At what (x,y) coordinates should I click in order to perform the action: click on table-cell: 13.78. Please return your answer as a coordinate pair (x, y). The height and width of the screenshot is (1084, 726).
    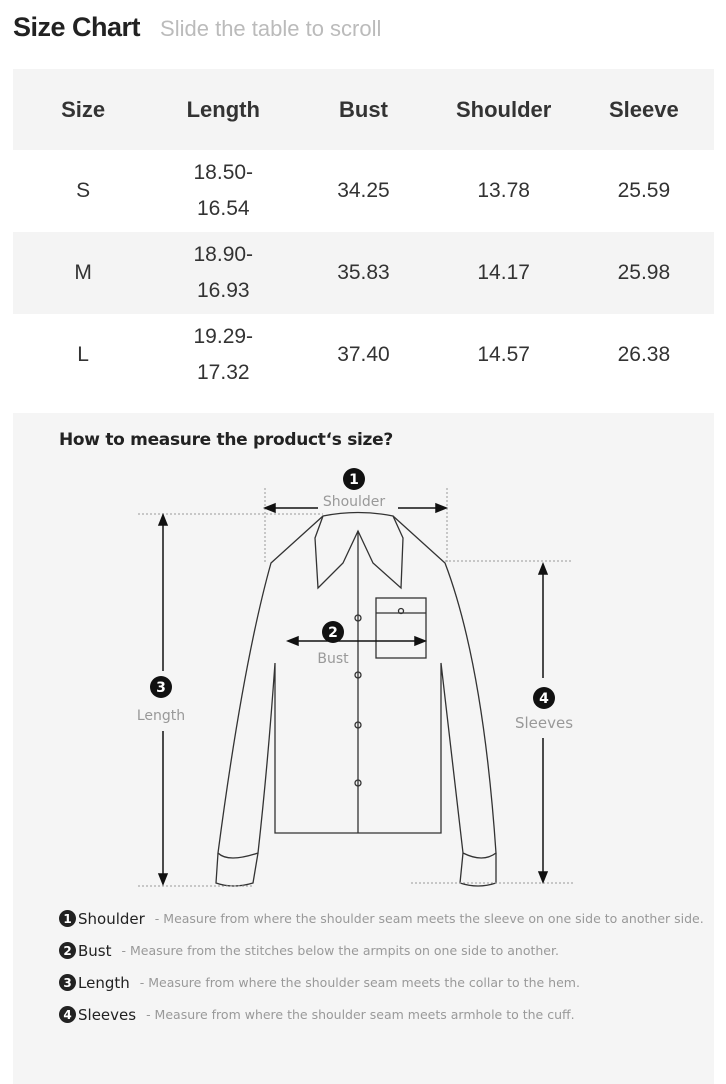
    Looking at the image, I should click on (503, 190).